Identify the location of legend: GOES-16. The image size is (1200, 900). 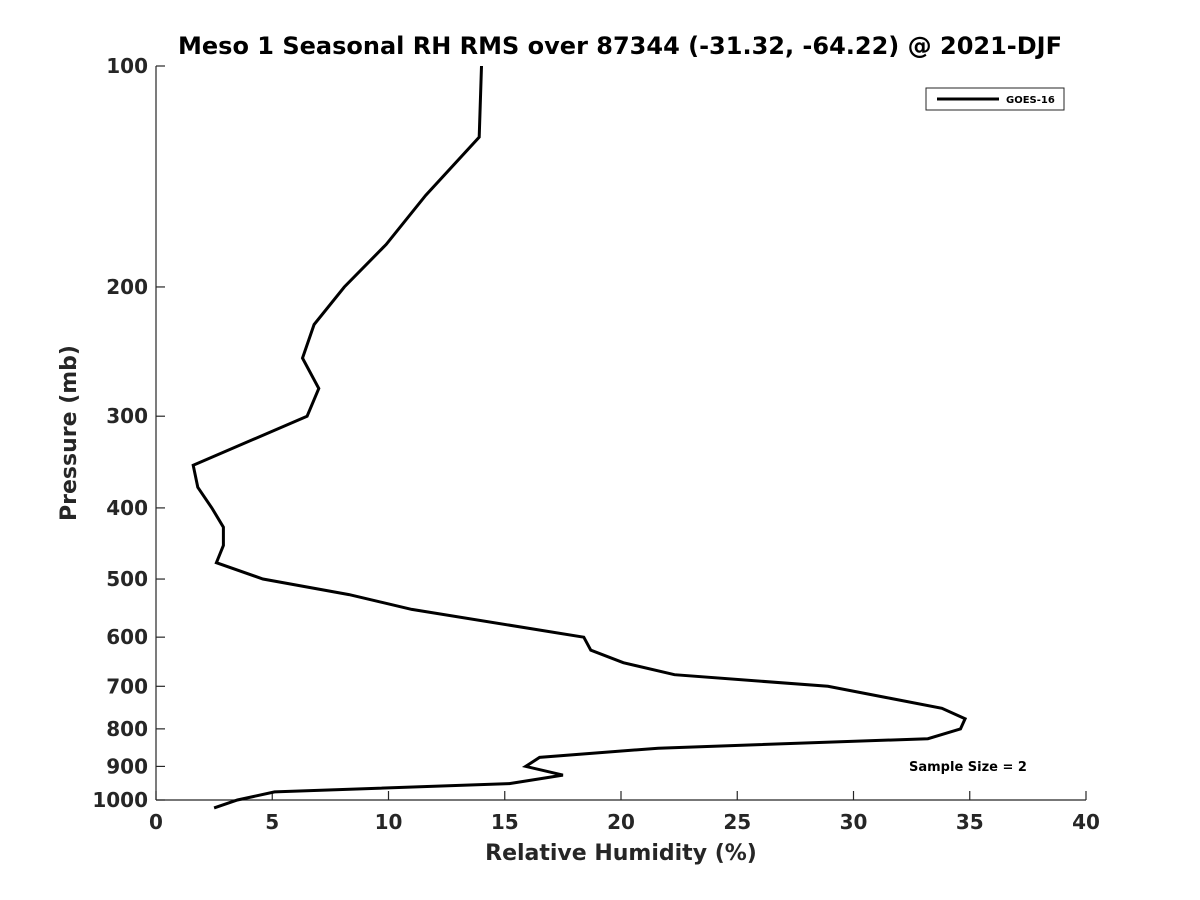
(995, 99).